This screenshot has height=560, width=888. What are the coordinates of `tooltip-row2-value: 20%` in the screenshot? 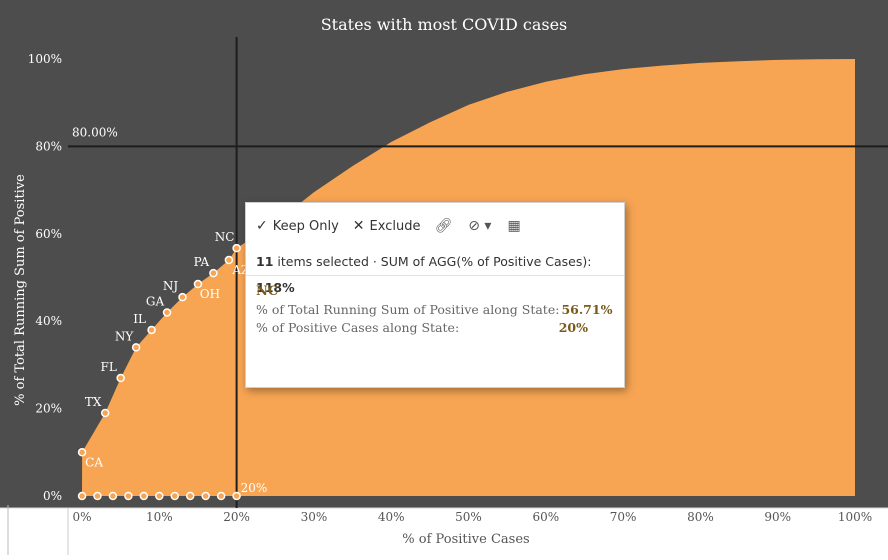 It's located at (573, 327).